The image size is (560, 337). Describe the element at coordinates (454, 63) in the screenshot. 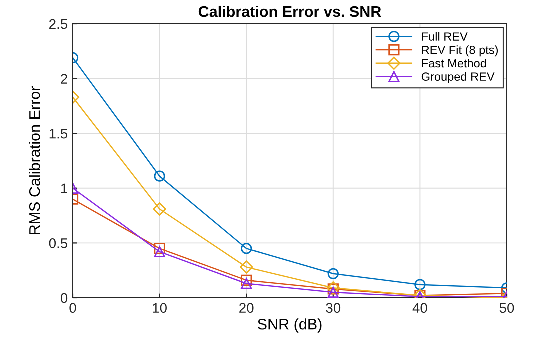

I see `legend-label: Fast Method` at that location.